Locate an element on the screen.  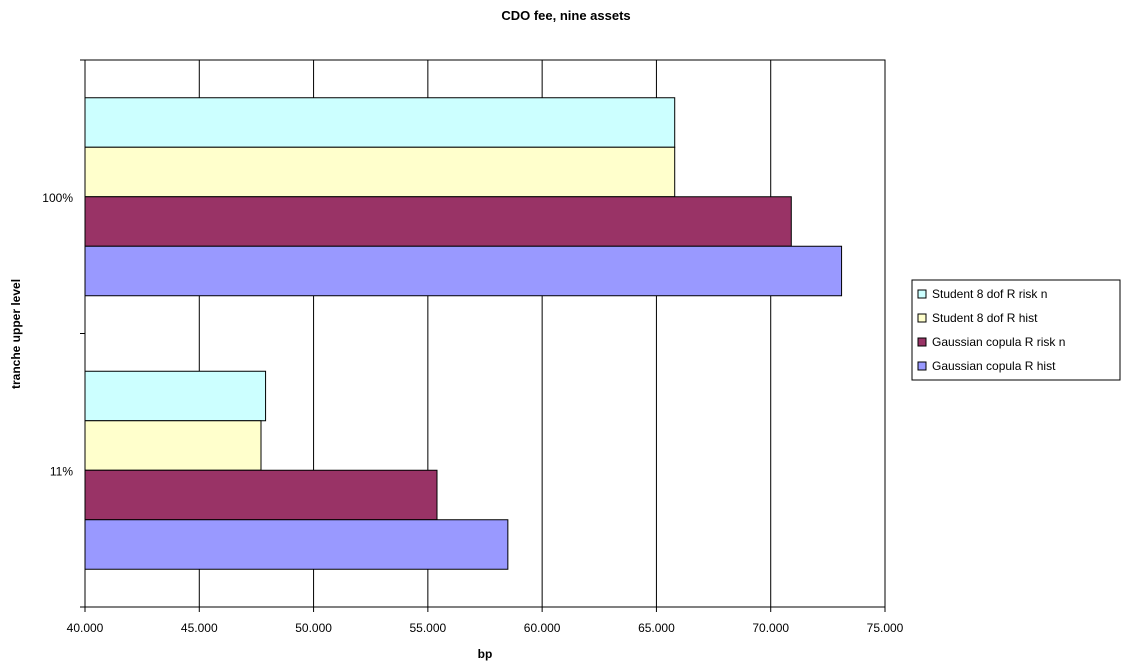
x-tick-label: 75.000 is located at coordinates (885, 628).